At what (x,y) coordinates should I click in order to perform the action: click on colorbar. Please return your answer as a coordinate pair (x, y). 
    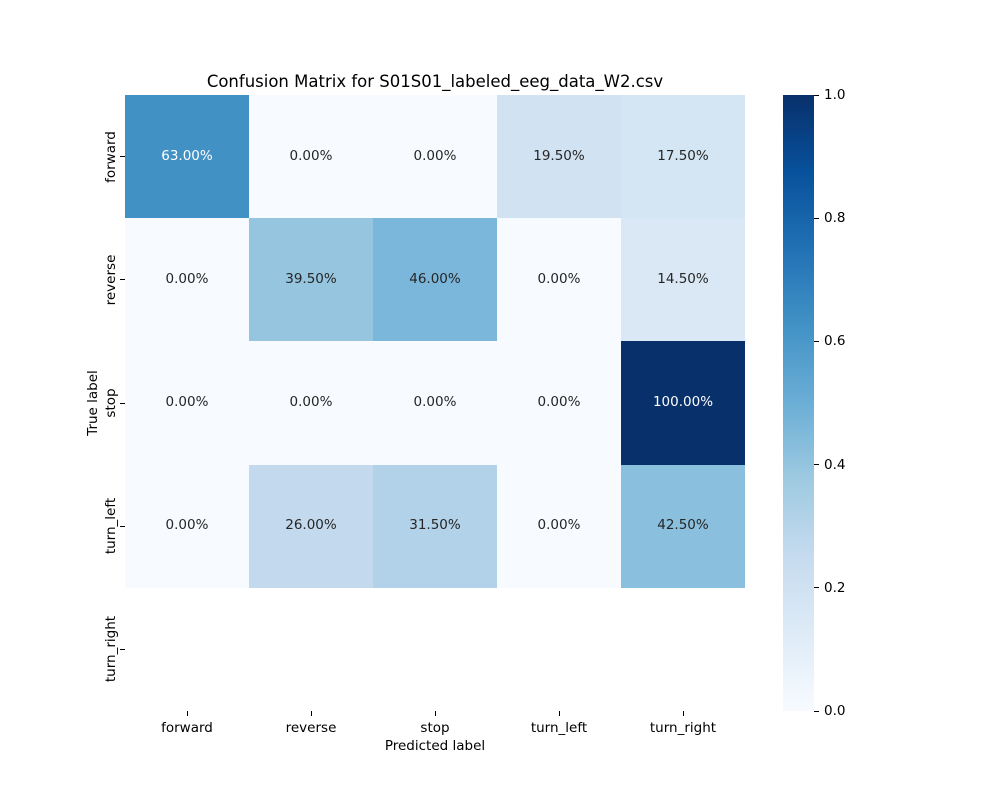
    Looking at the image, I should click on (798, 403).